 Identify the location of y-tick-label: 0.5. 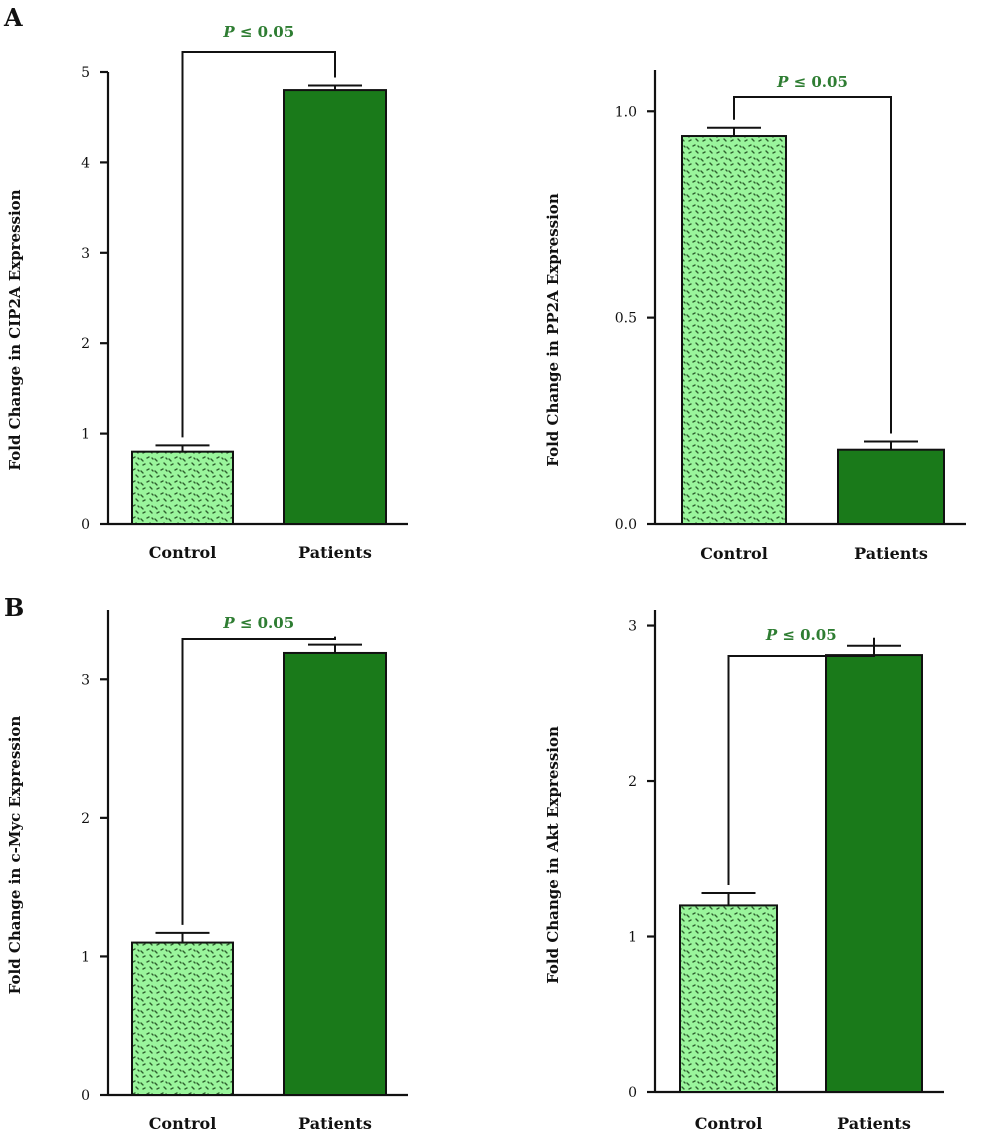
(626, 319).